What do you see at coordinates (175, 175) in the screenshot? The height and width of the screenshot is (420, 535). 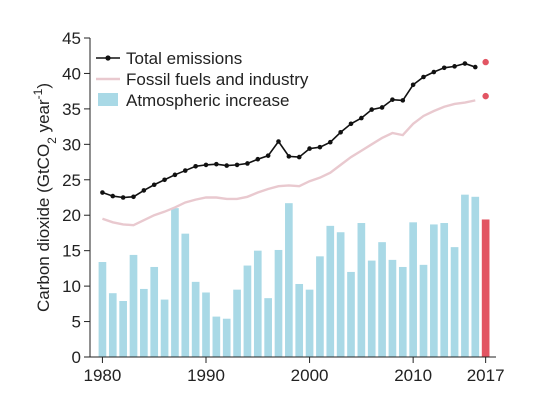 I see `total-emissions-point-1987` at bounding box center [175, 175].